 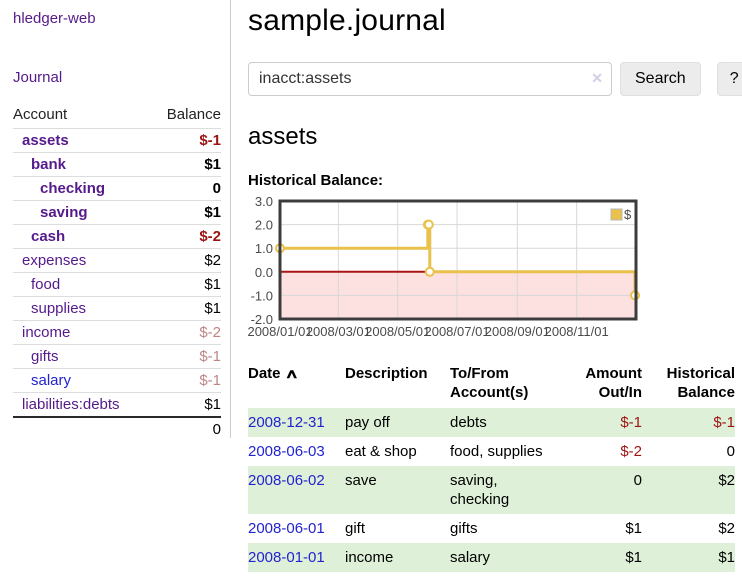 What do you see at coordinates (54, 260) in the screenshot?
I see `sidebar-account-link: expenses` at bounding box center [54, 260].